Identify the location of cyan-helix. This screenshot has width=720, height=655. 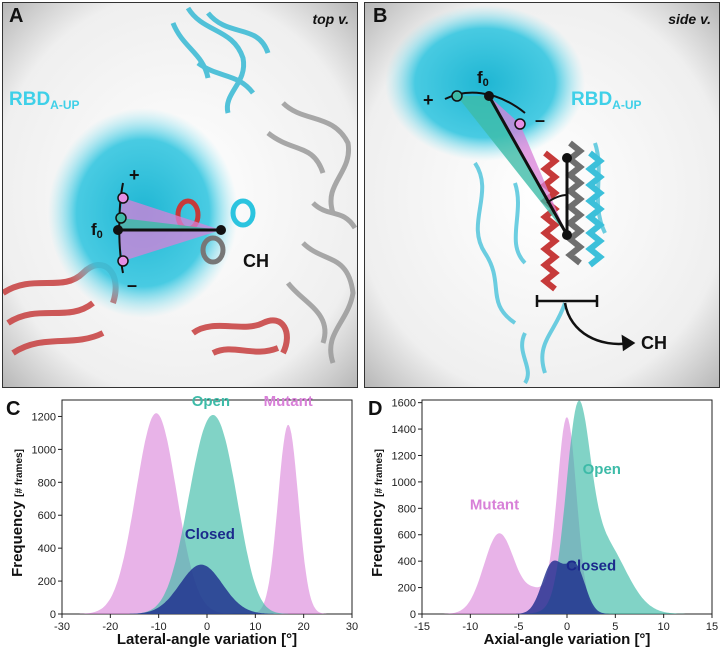
(595, 209).